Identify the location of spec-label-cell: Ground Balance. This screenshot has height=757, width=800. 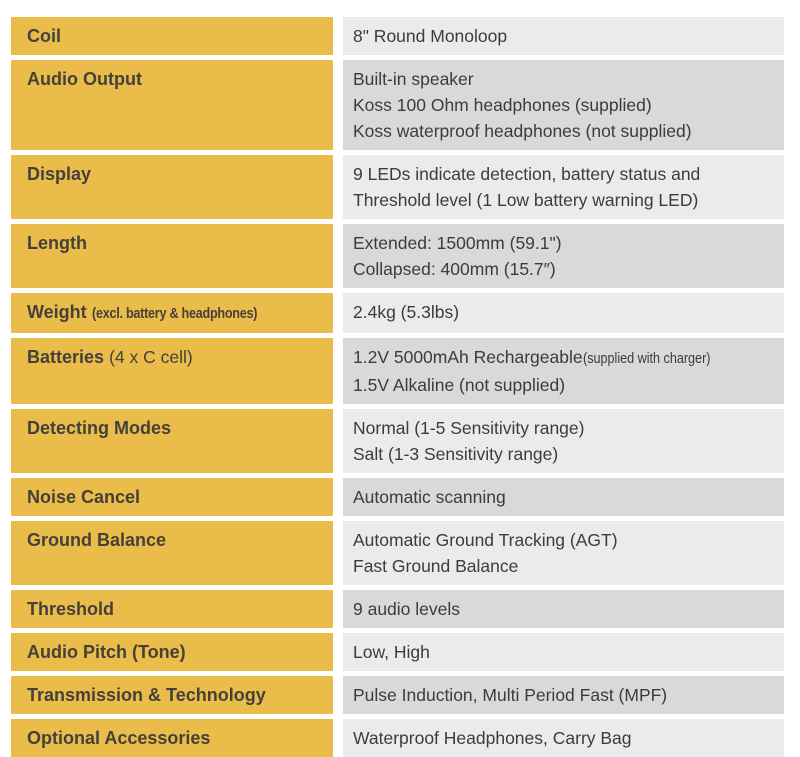
(172, 553).